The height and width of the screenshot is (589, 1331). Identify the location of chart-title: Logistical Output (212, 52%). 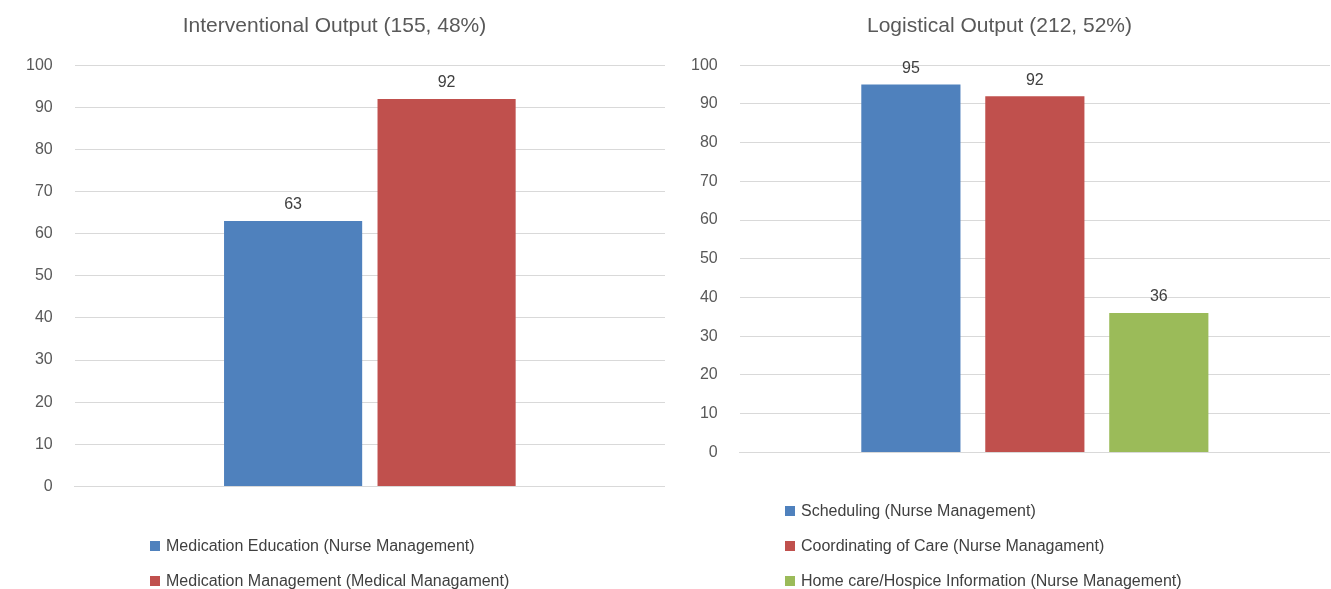
(999, 25).